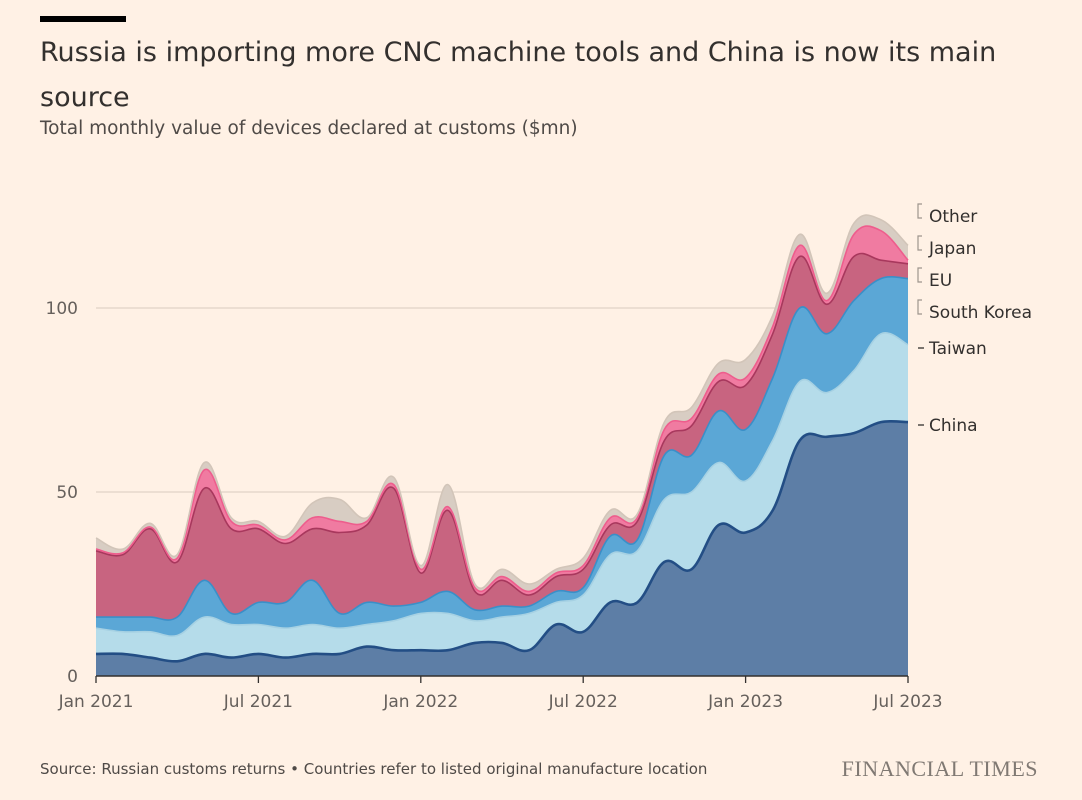 The width and height of the screenshot is (1082, 800). Describe the element at coordinates (957, 349) in the screenshot. I see `label-taiwan: Taiwan` at that location.